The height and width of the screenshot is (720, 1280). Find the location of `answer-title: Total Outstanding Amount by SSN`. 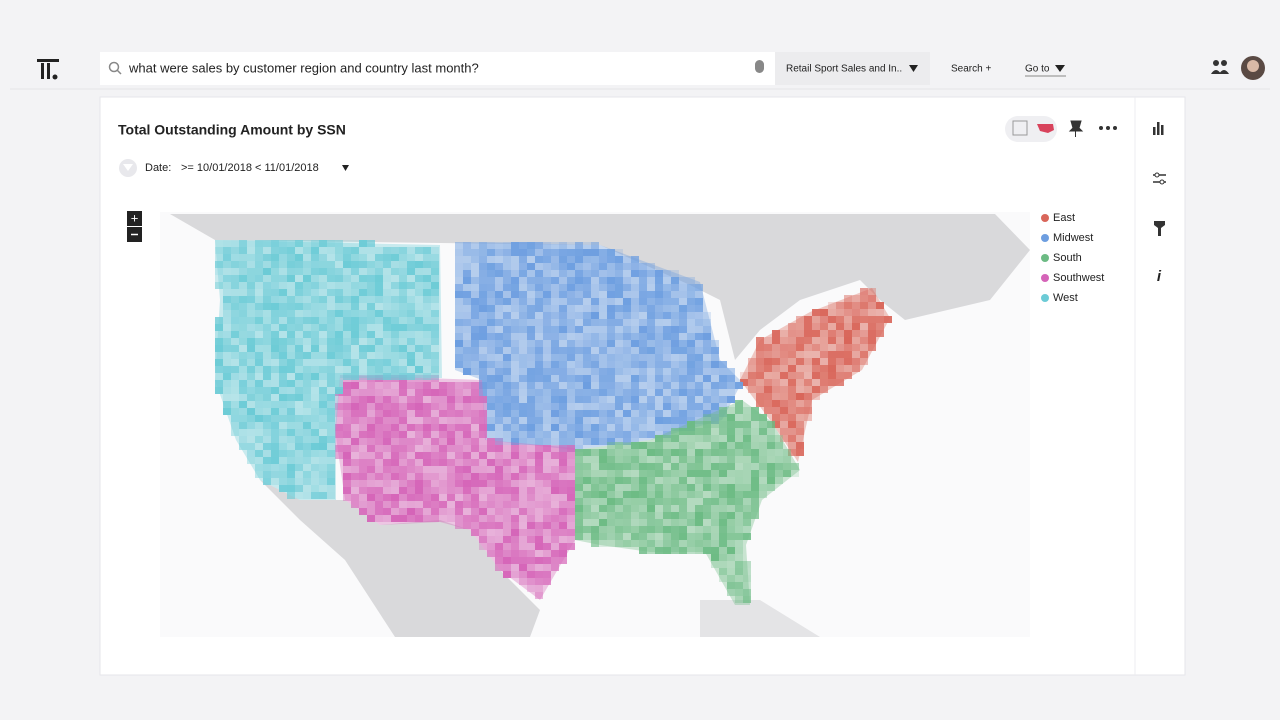

answer-title: Total Outstanding Amount by SSN is located at coordinates (232, 130).